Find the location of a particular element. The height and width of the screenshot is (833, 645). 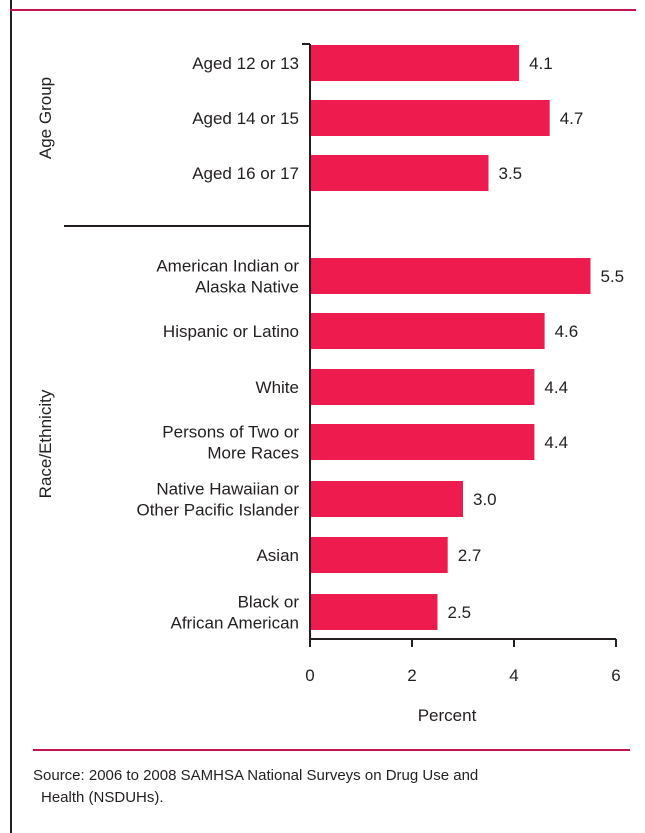

category-label-aged-16-or-17: Aged 16 or 17 is located at coordinates (245, 173).